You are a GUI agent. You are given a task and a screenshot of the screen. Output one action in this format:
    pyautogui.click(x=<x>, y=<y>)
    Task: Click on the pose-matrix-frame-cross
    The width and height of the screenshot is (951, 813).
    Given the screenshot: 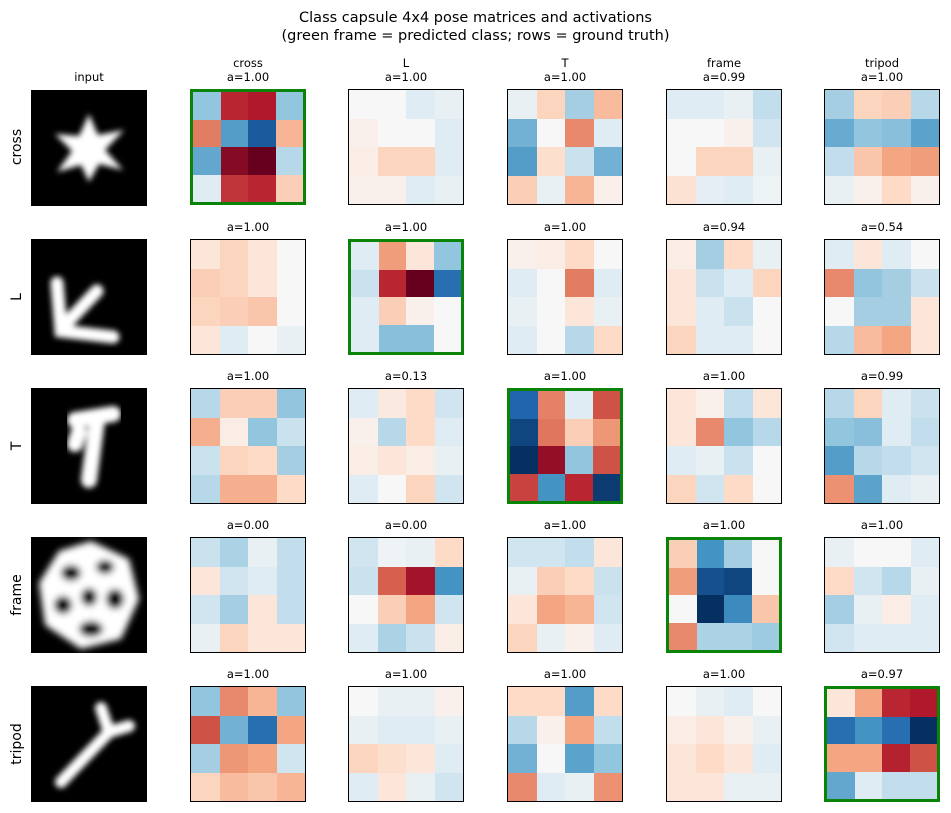 What is the action you would take?
    pyautogui.click(x=248, y=595)
    